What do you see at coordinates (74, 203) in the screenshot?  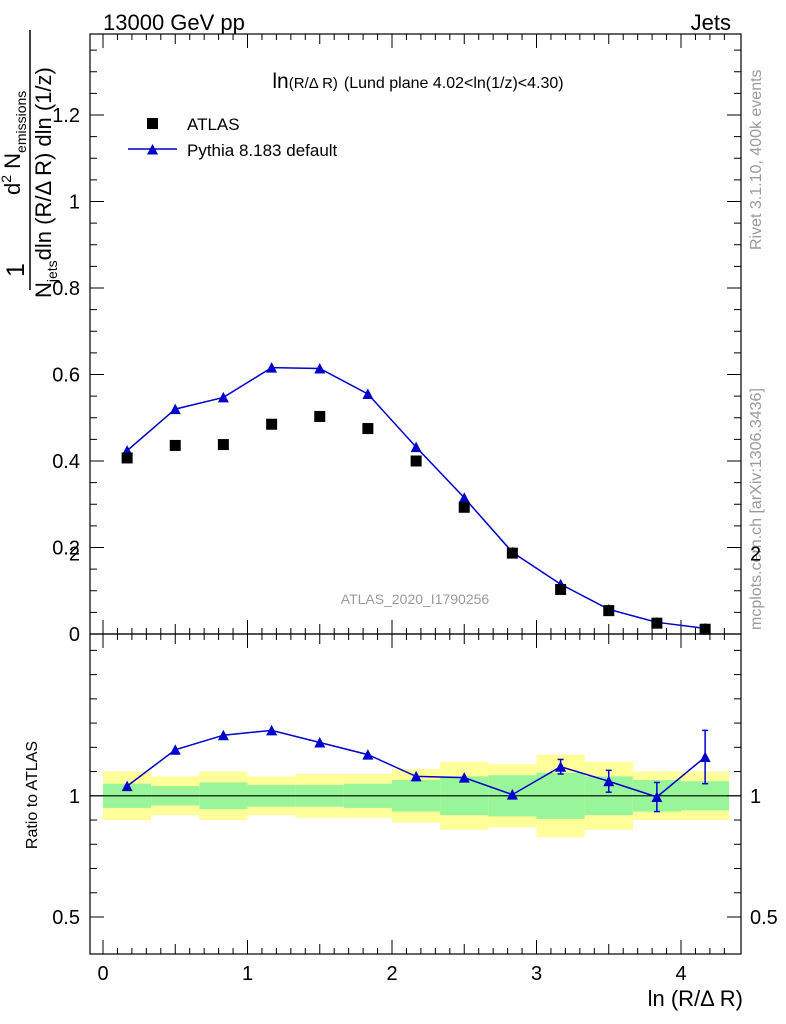 I see `main-ytick-label: 1` at bounding box center [74, 203].